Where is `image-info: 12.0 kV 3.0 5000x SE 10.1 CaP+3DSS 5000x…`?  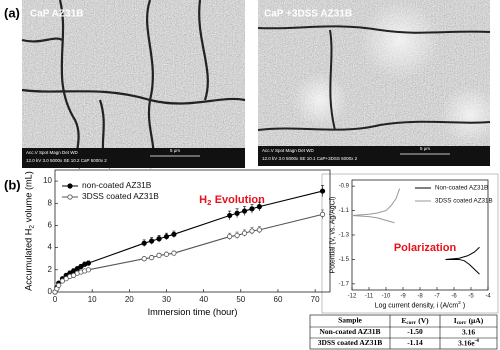
image-info: 12.0 kV 3.0 5000x SE 10.1 CaP+3DSS 5000x… is located at coordinates (310, 158).